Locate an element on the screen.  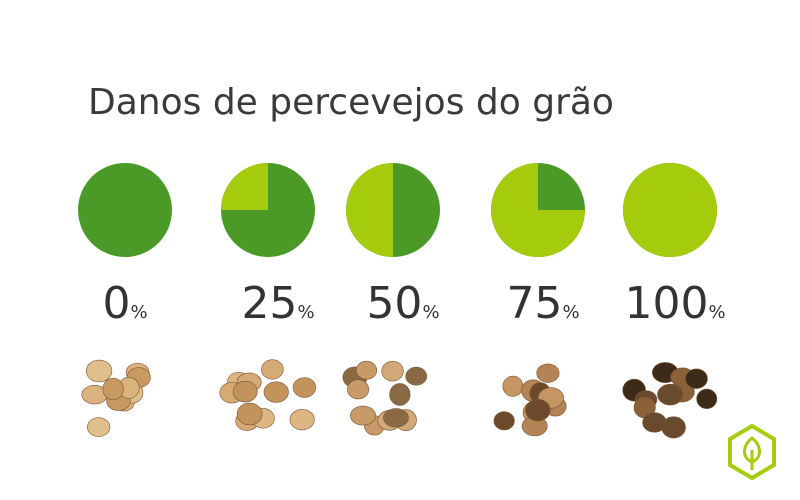
percent-label: 25% is located at coordinates (277, 303).